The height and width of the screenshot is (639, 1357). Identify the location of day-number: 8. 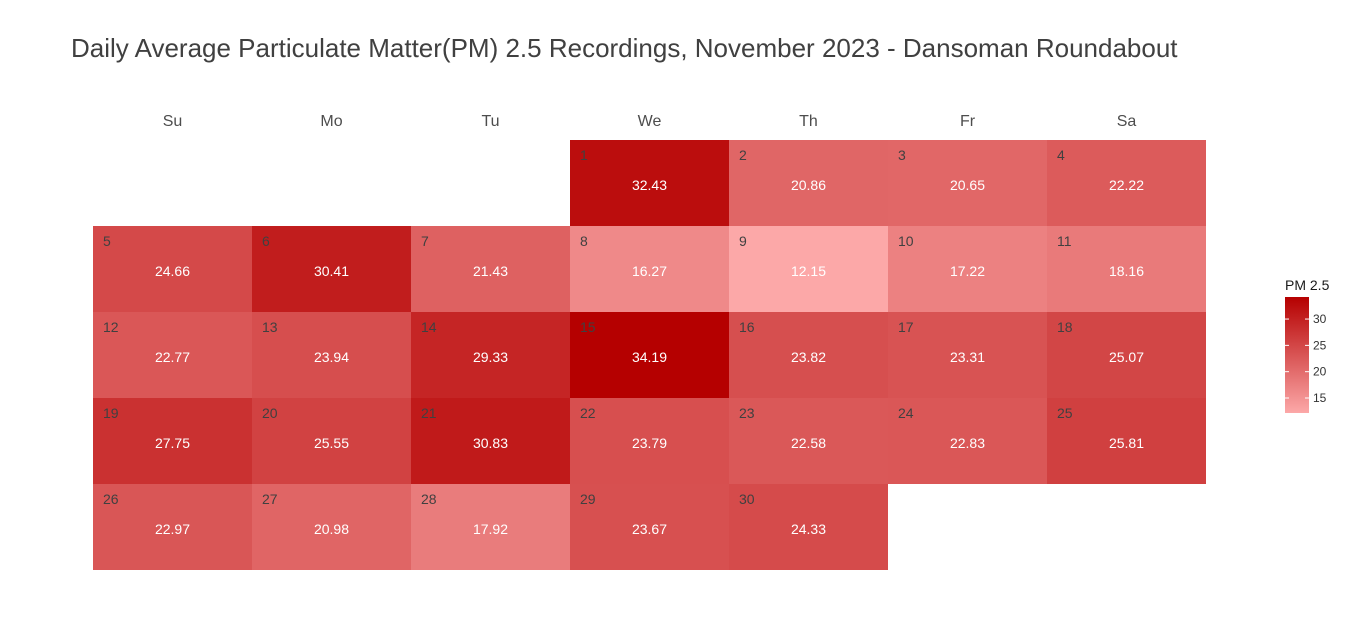
(584, 241).